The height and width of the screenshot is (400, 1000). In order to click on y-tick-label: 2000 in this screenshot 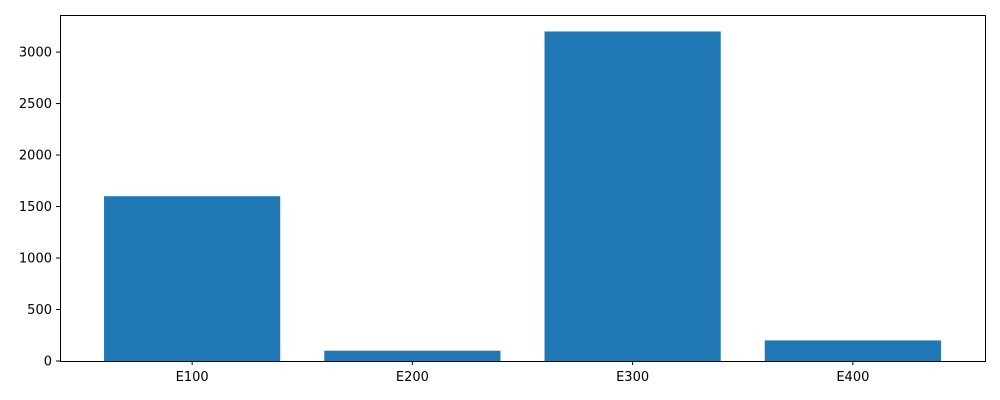, I will do `click(35, 156)`.